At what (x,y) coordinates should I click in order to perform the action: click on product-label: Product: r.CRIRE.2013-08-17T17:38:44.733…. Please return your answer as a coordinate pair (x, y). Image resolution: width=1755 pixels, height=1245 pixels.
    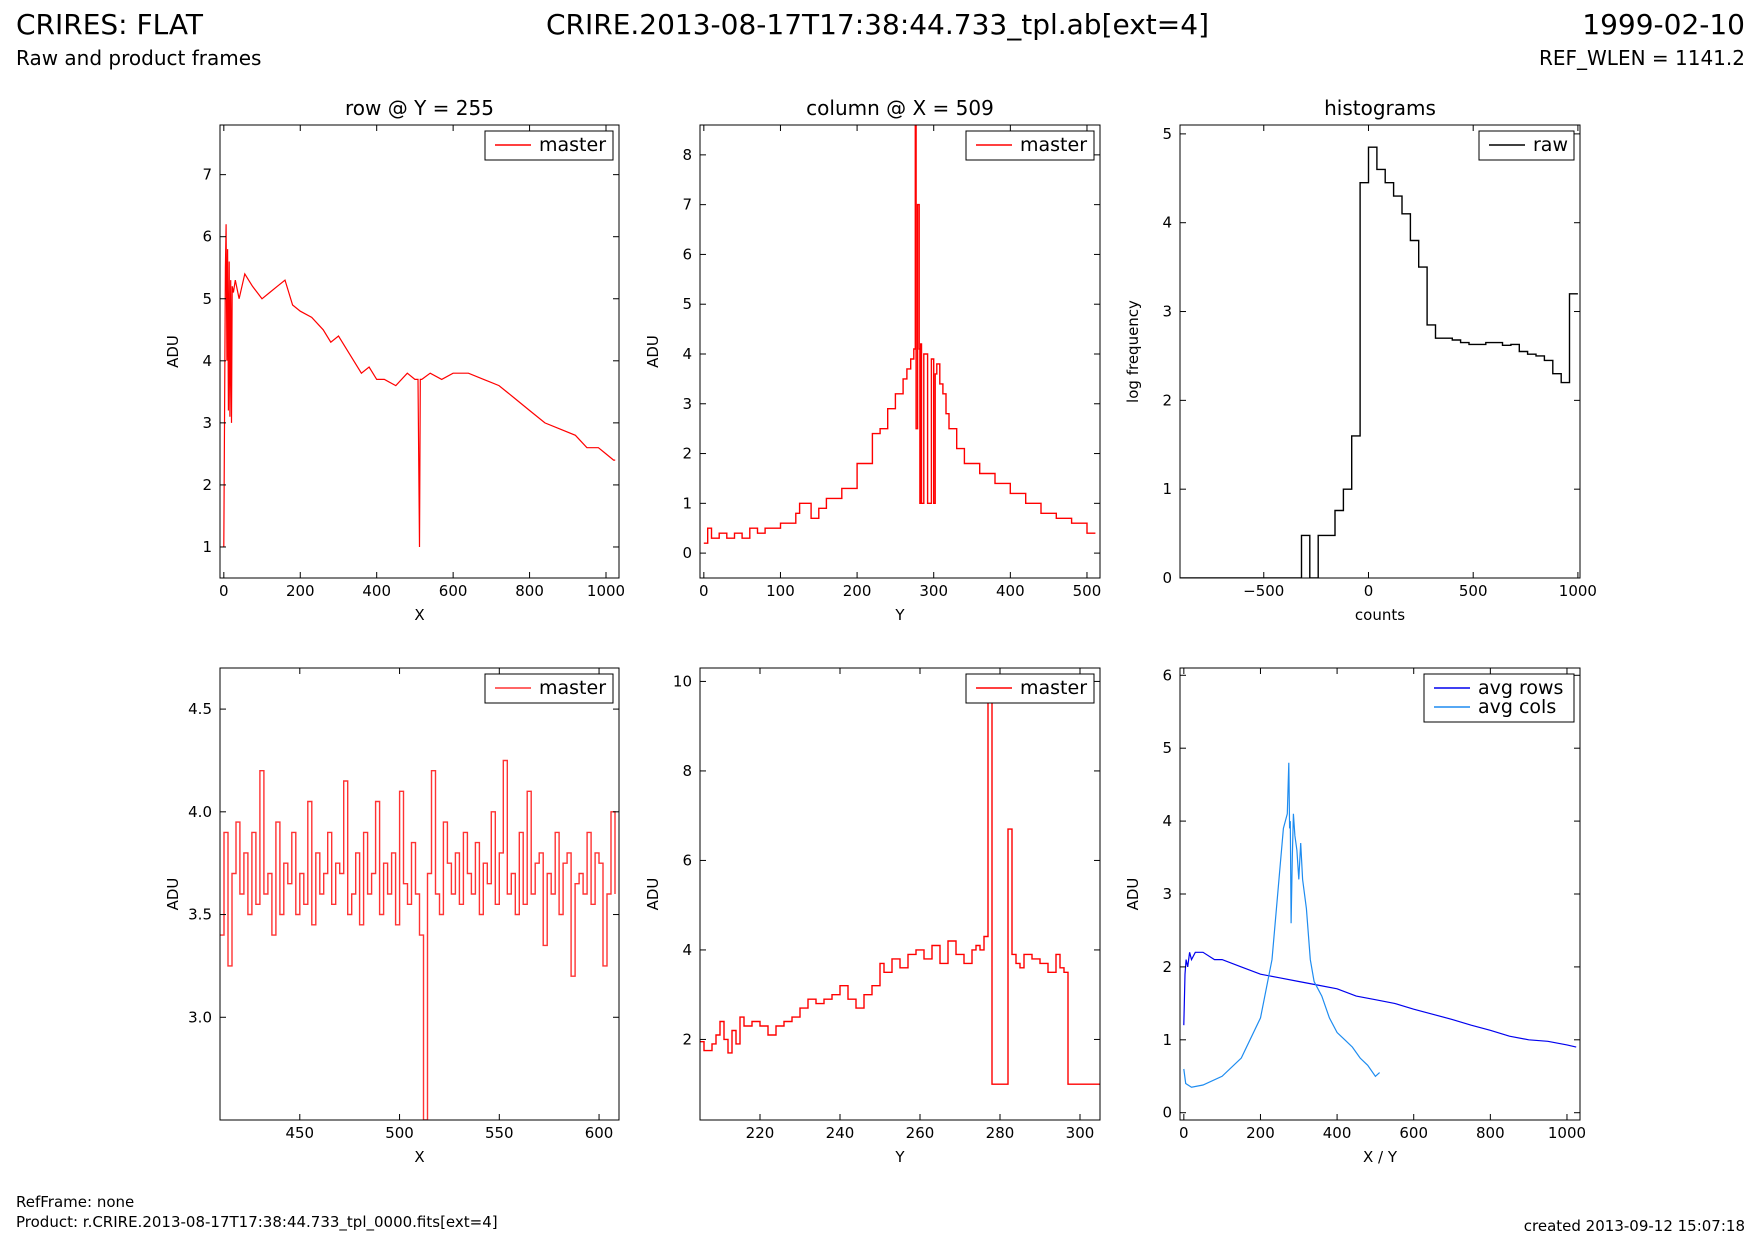
    Looking at the image, I should click on (257, 1222).